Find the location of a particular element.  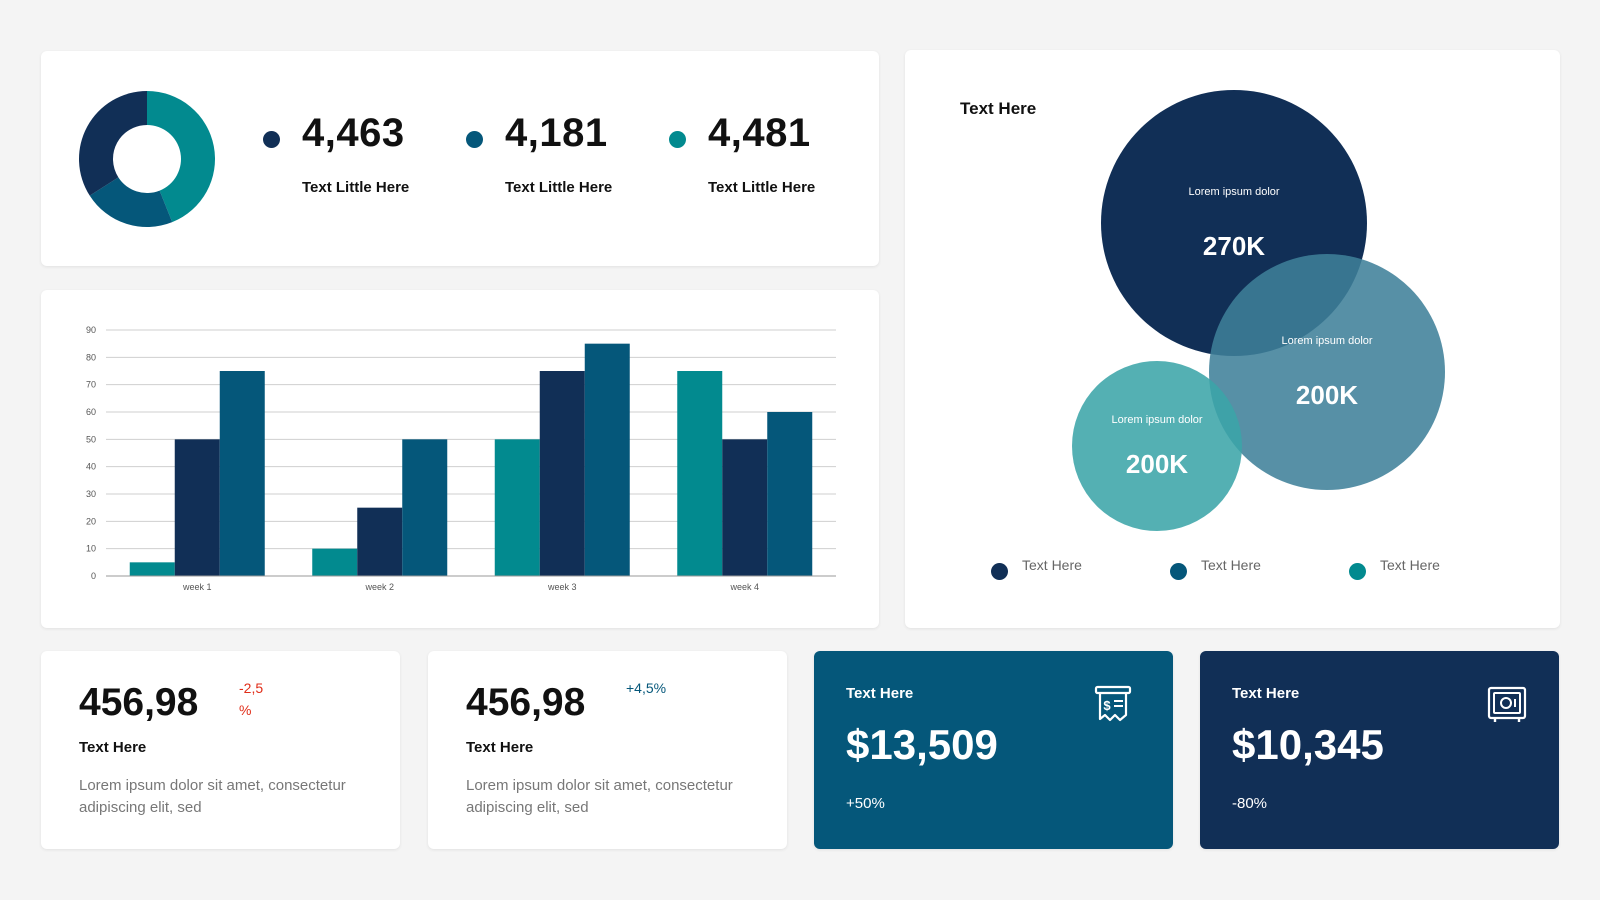

kpi-change: +4,5% is located at coordinates (646, 688).